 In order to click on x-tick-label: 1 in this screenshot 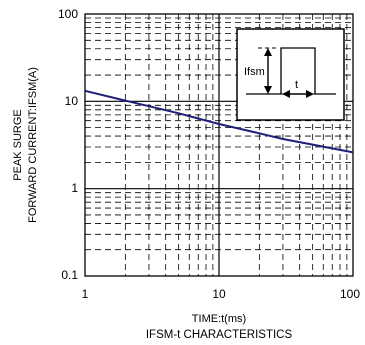, I will do `click(85, 294)`.